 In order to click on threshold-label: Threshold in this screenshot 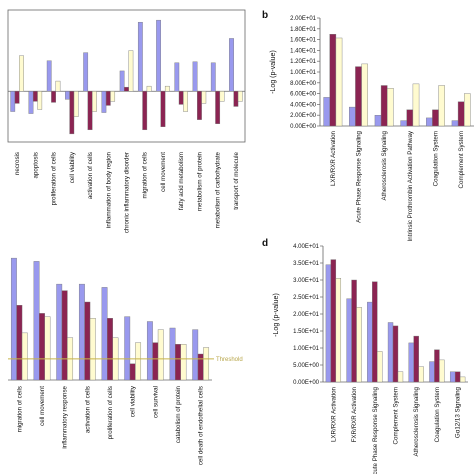, I will do `click(229, 360)`.